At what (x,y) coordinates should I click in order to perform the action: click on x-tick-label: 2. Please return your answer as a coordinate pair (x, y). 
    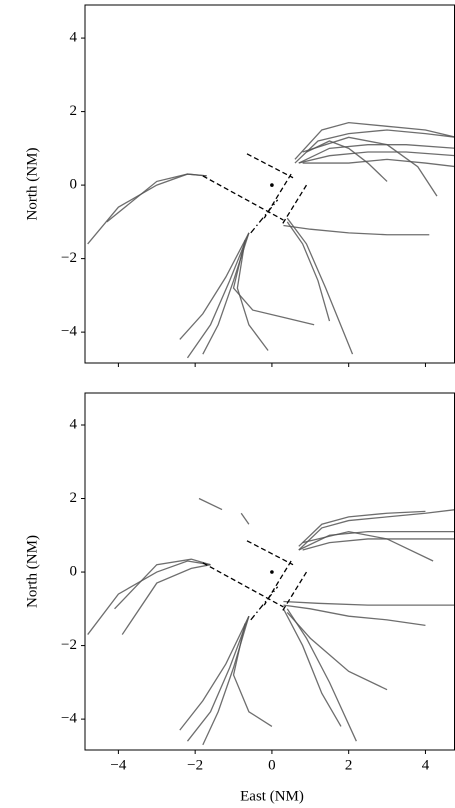
    Looking at the image, I should click on (349, 765).